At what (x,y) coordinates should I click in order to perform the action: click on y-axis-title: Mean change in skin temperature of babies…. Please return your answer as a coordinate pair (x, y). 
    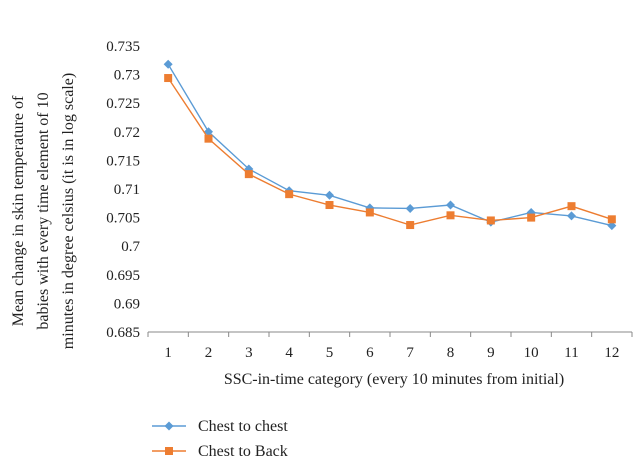
    Looking at the image, I should click on (43, 211).